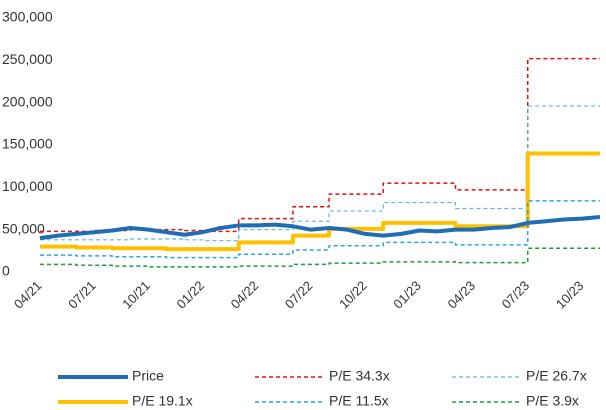 This screenshot has height=410, width=606. What do you see at coordinates (353, 295) in the screenshot?
I see `x-tick-label: 10/22` at bounding box center [353, 295].